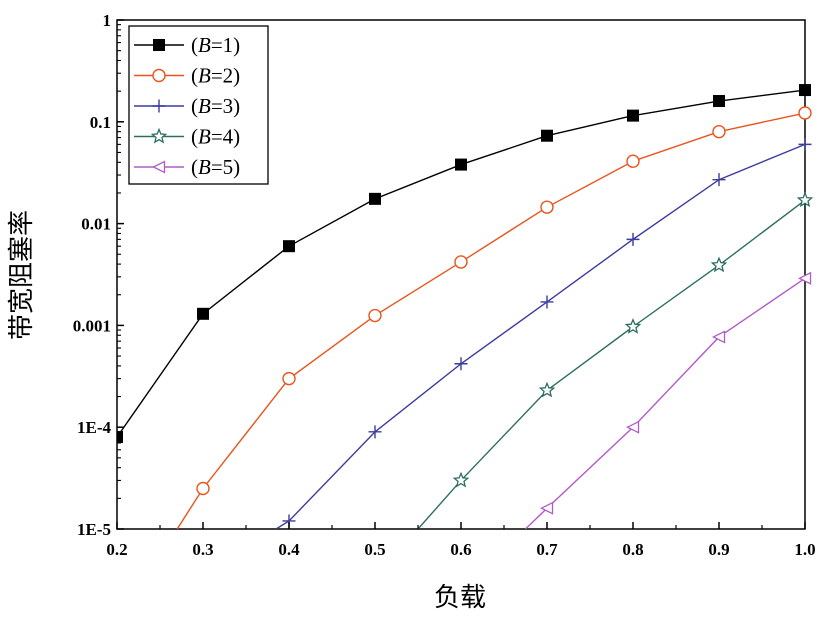 The width and height of the screenshot is (824, 623). I want to click on legend-label: (B=2), so click(215, 76).